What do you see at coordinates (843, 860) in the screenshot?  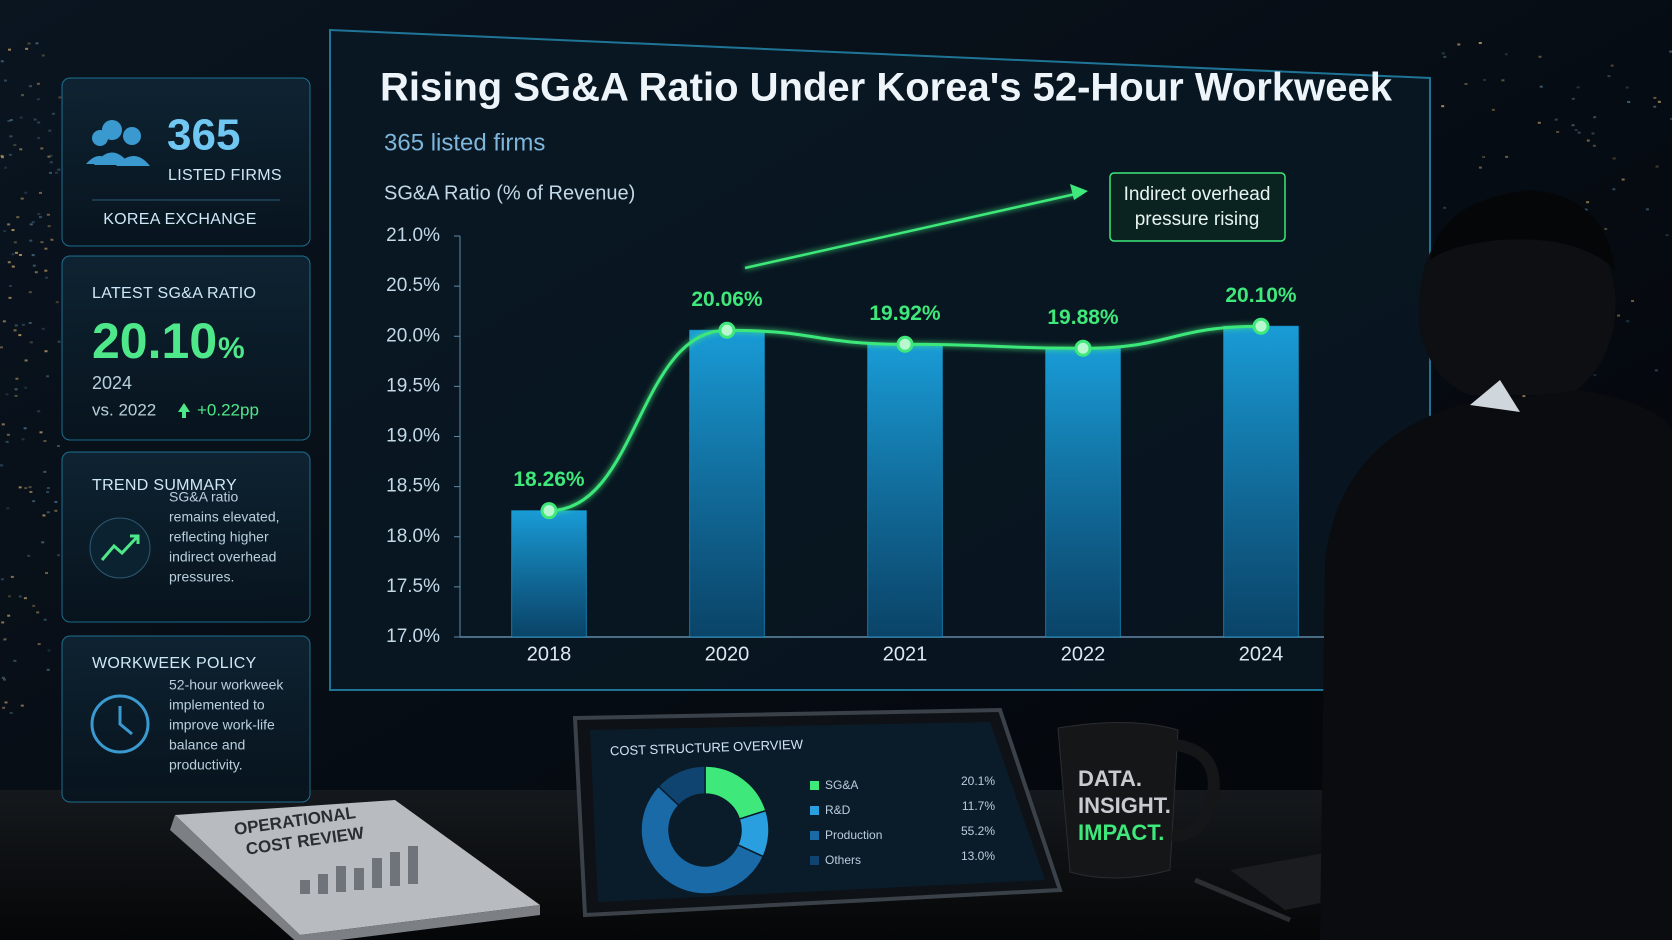 I see `legend-label: Others` at bounding box center [843, 860].